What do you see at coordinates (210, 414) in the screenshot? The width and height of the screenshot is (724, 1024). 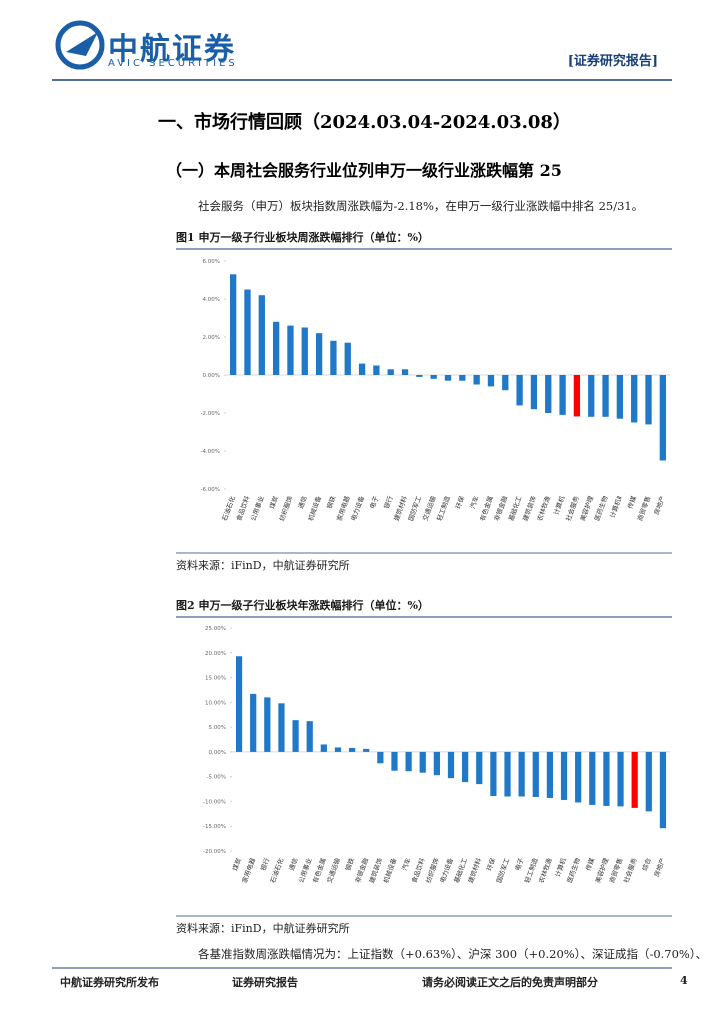 I see `y-tick-label: -2.00%` at bounding box center [210, 414].